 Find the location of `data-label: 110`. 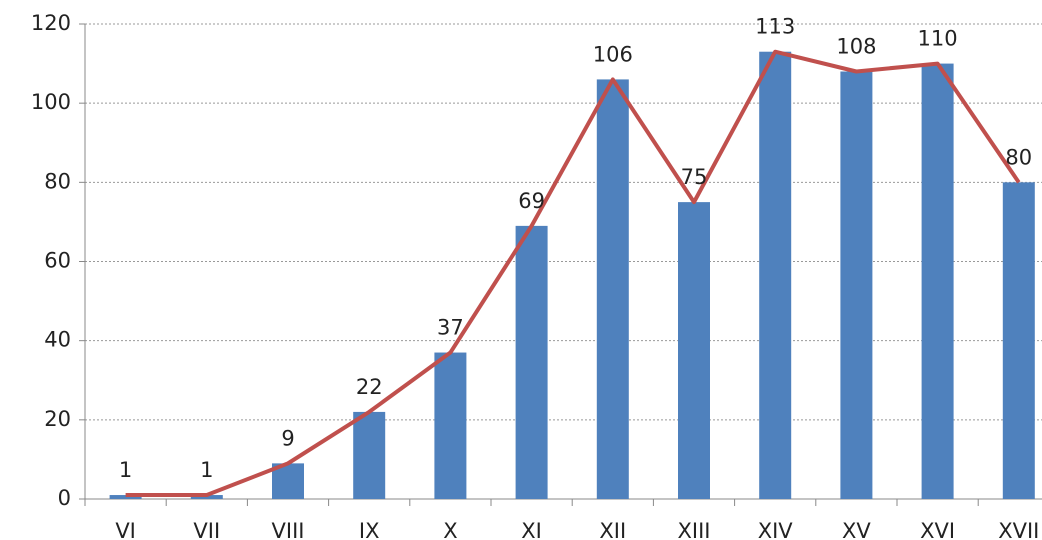

data-label: 110 is located at coordinates (938, 39).